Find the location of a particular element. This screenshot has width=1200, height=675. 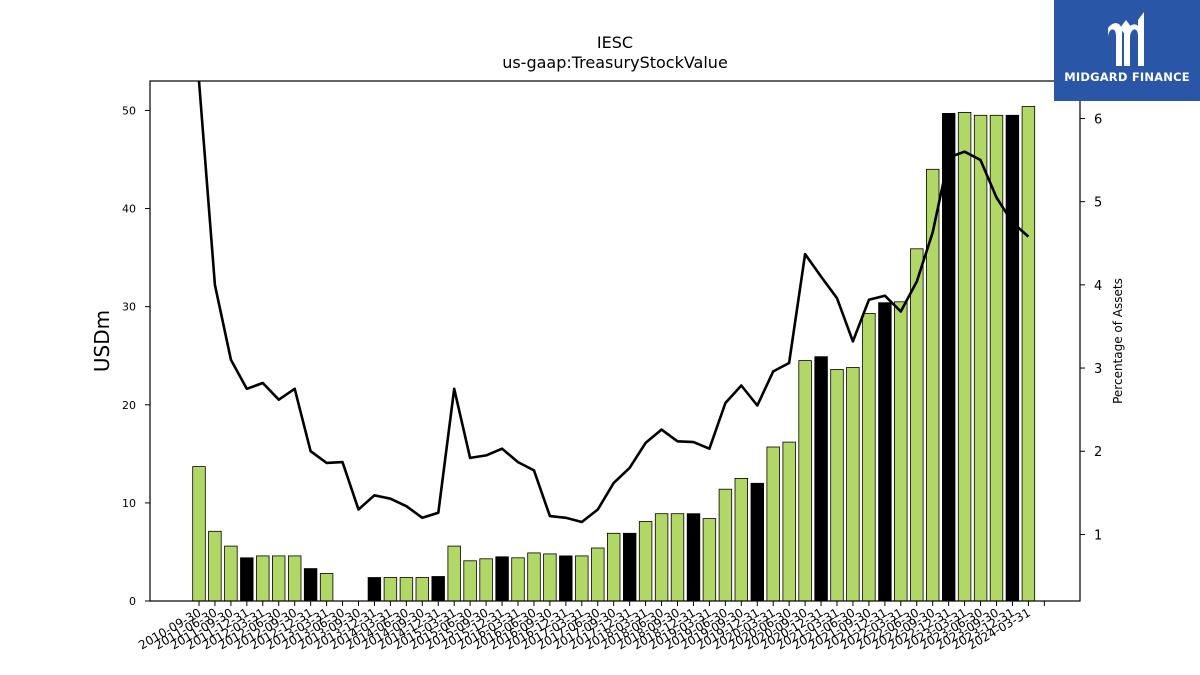

chart-subtitle: us-gaap:TreasuryStockValue is located at coordinates (615, 62).